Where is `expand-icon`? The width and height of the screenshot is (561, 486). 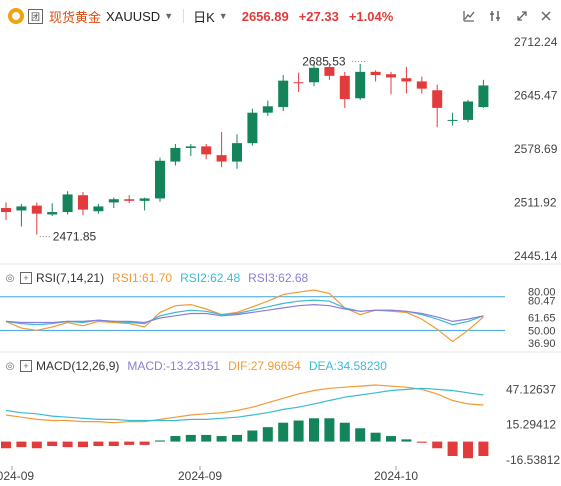 expand-icon is located at coordinates (522, 16).